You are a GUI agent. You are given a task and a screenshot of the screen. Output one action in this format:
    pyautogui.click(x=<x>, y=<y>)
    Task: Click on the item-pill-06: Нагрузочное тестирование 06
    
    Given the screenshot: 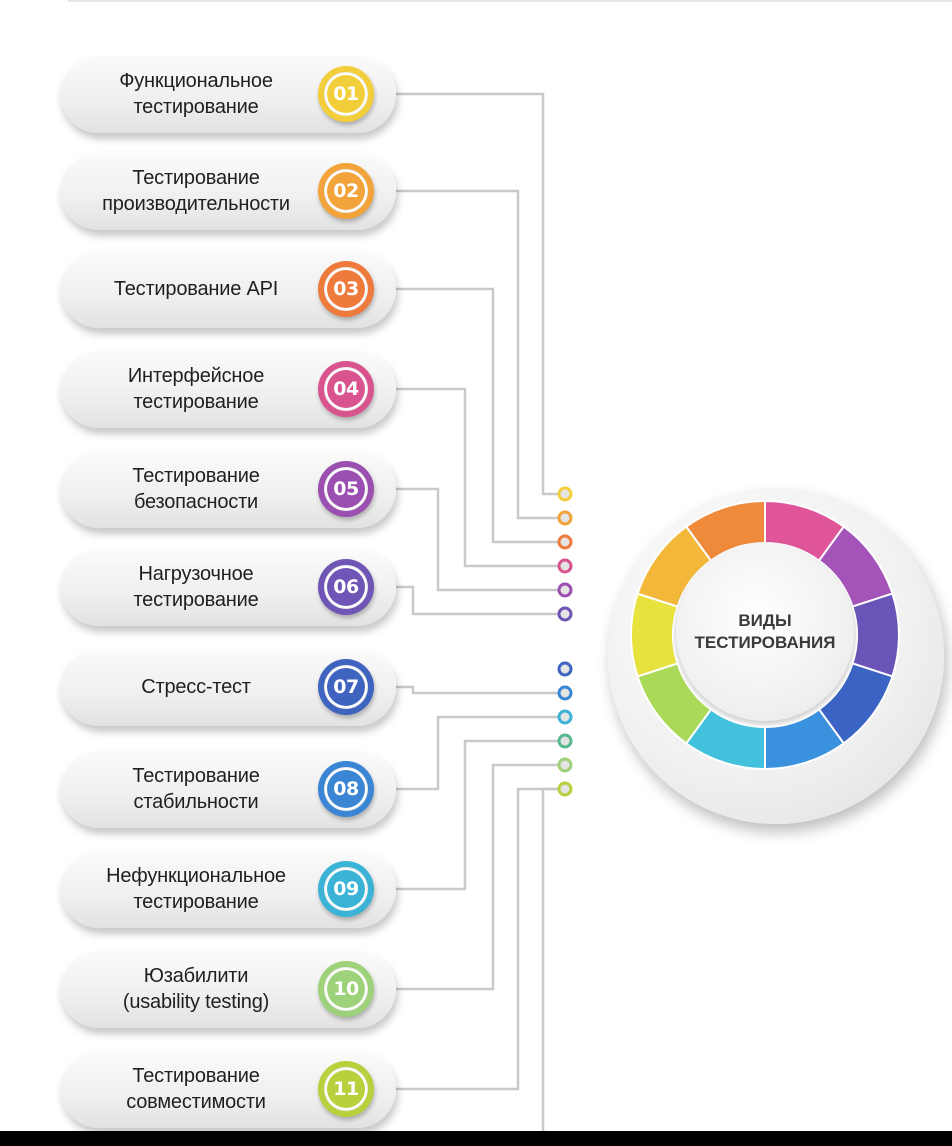 What is the action you would take?
    pyautogui.click(x=228, y=587)
    